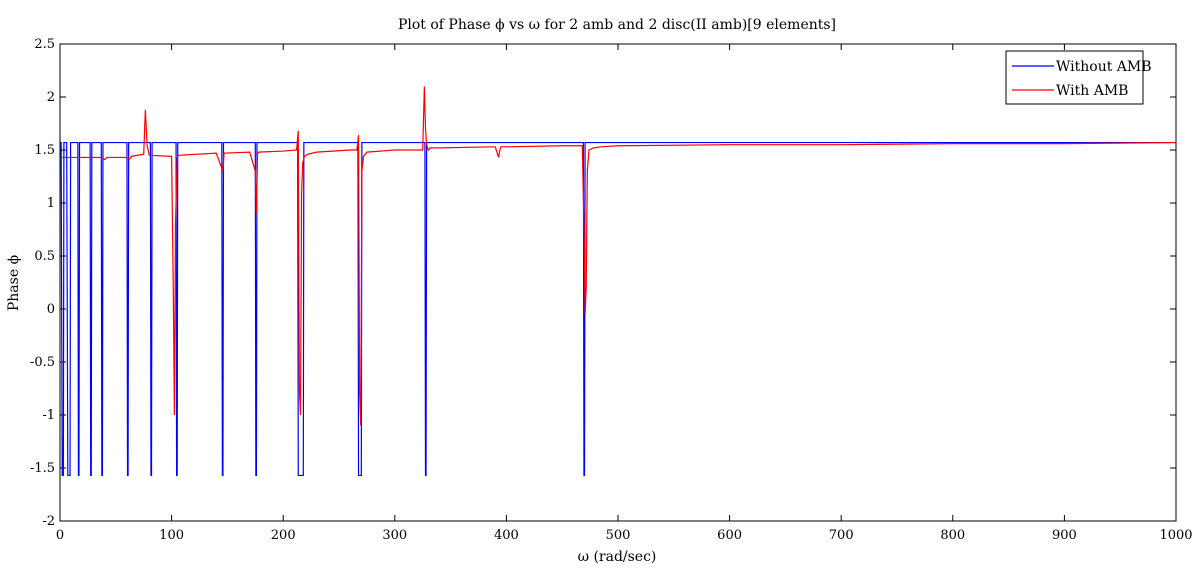 This screenshot has width=1198, height=568. Describe the element at coordinates (51, 97) in the screenshot. I see `y-tick-label: 2` at that location.